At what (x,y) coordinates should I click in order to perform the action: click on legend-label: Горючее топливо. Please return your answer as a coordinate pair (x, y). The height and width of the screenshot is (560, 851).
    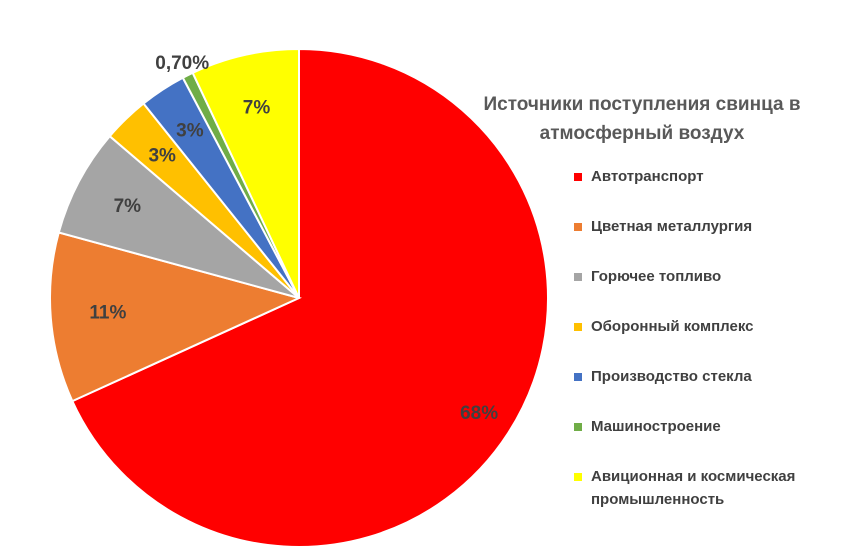
    Looking at the image, I should click on (656, 276).